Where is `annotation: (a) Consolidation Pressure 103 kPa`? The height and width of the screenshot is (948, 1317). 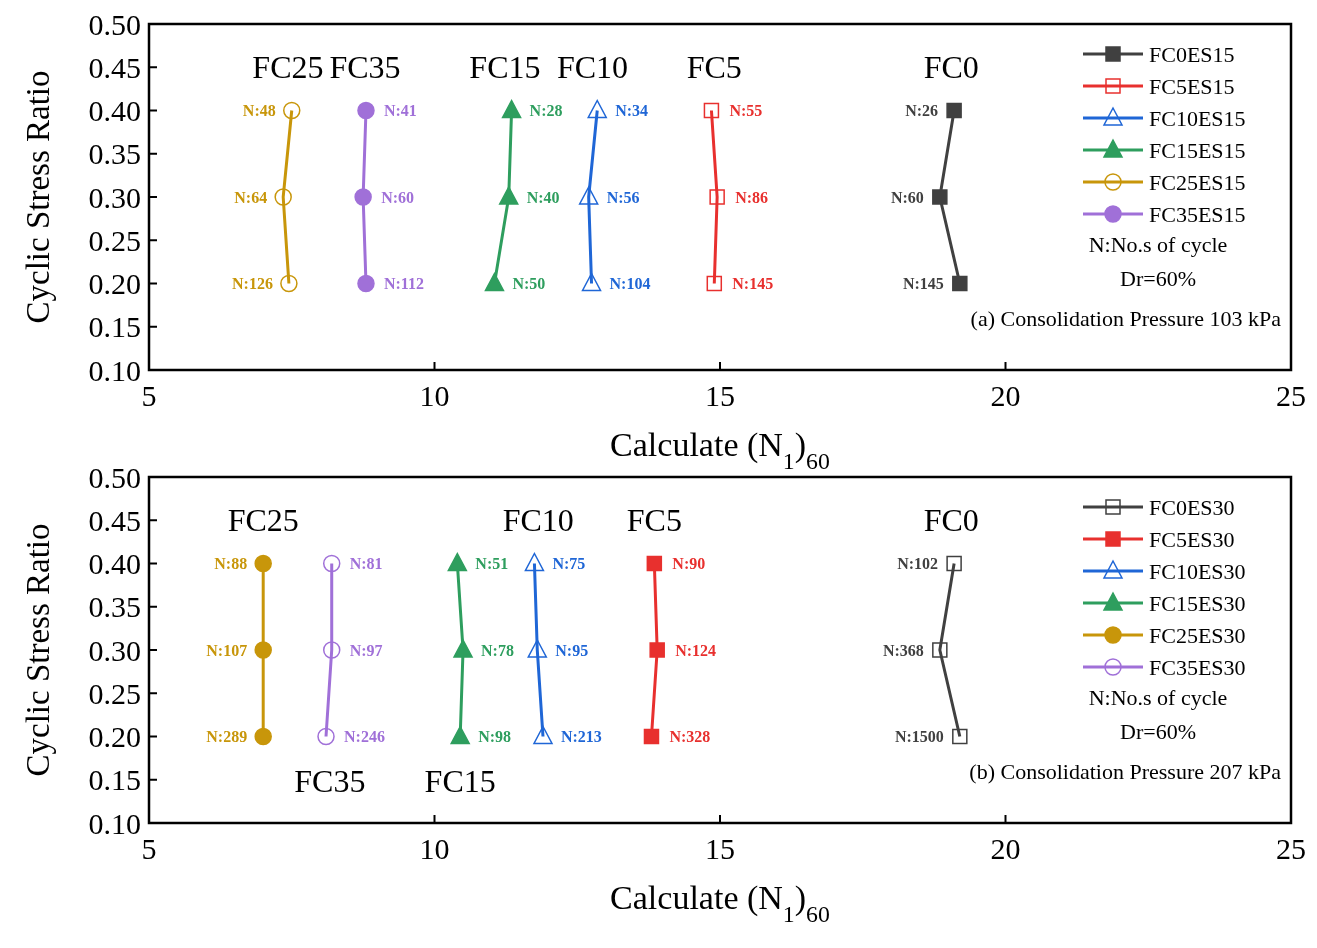 annotation: (a) Consolidation Pressure 103 kPa is located at coordinates (1126, 318).